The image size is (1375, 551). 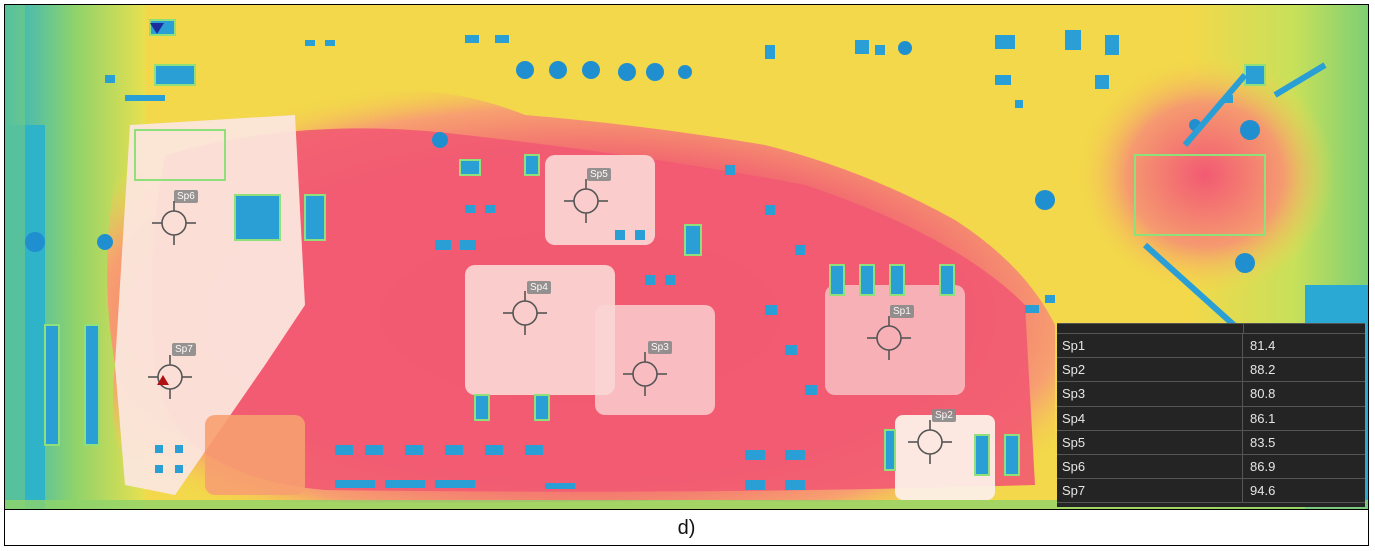 What do you see at coordinates (539, 287) in the screenshot?
I see `spot-label-sp4: Sp4` at bounding box center [539, 287].